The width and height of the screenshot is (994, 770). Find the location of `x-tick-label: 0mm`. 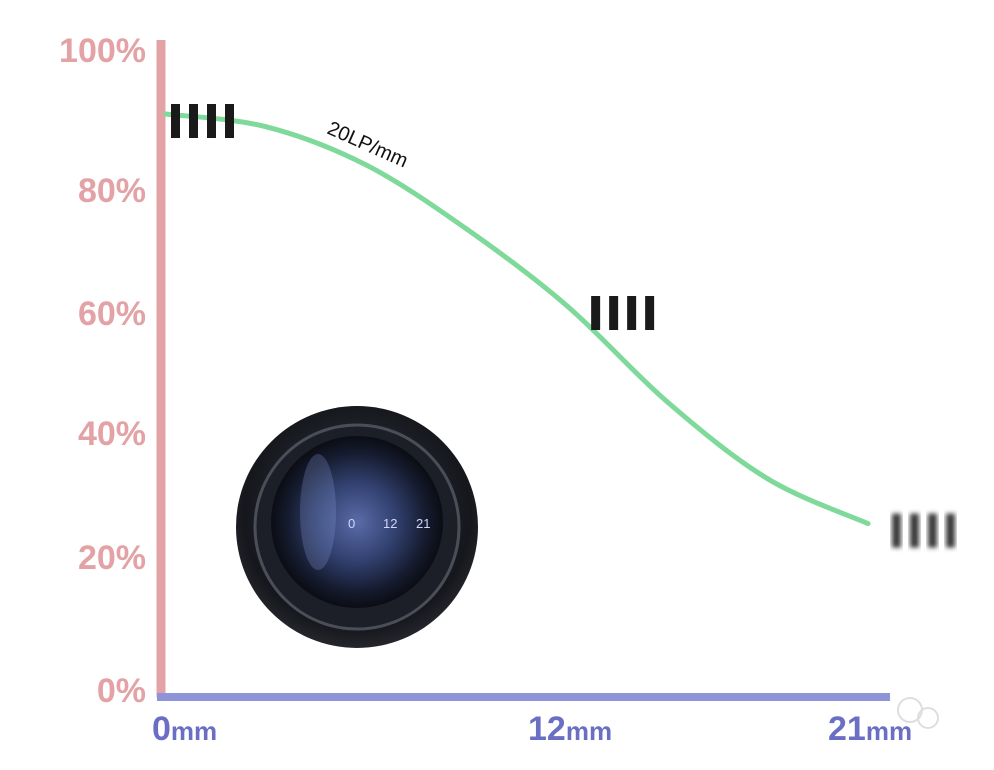

x-tick-label: 0mm is located at coordinates (184, 729).